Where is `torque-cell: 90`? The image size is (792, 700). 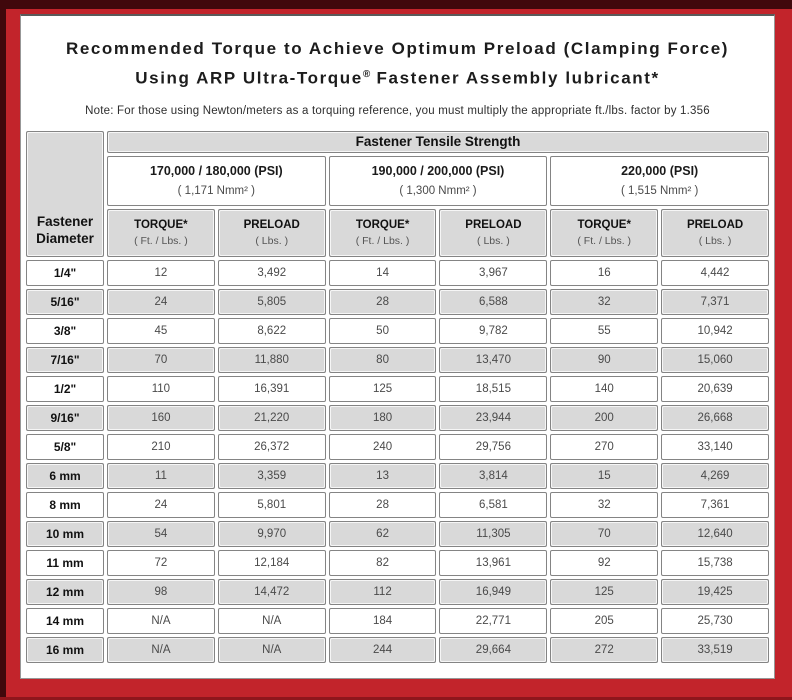 torque-cell: 90 is located at coordinates (604, 359).